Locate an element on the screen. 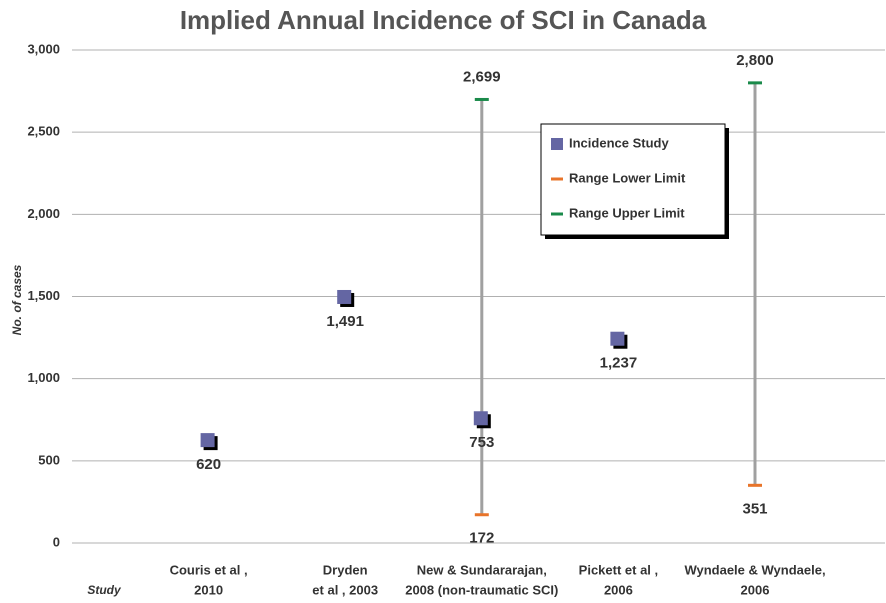 The image size is (886, 603). legend-label: Incidence Study is located at coordinates (619, 142).